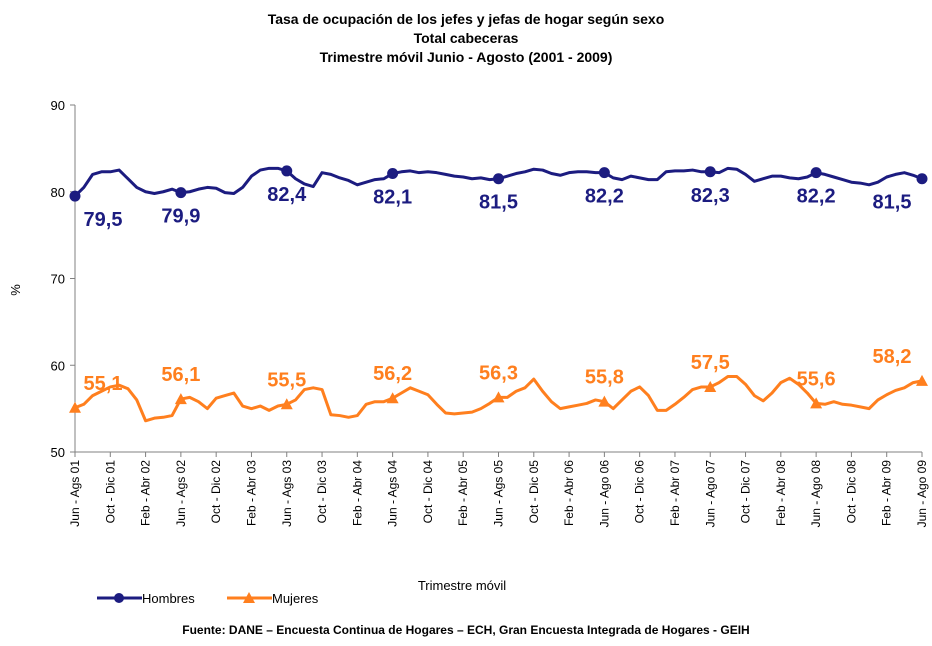 This screenshot has width=932, height=646. I want to click on x-tick-label: Feb - Abr 03, so click(251, 493).